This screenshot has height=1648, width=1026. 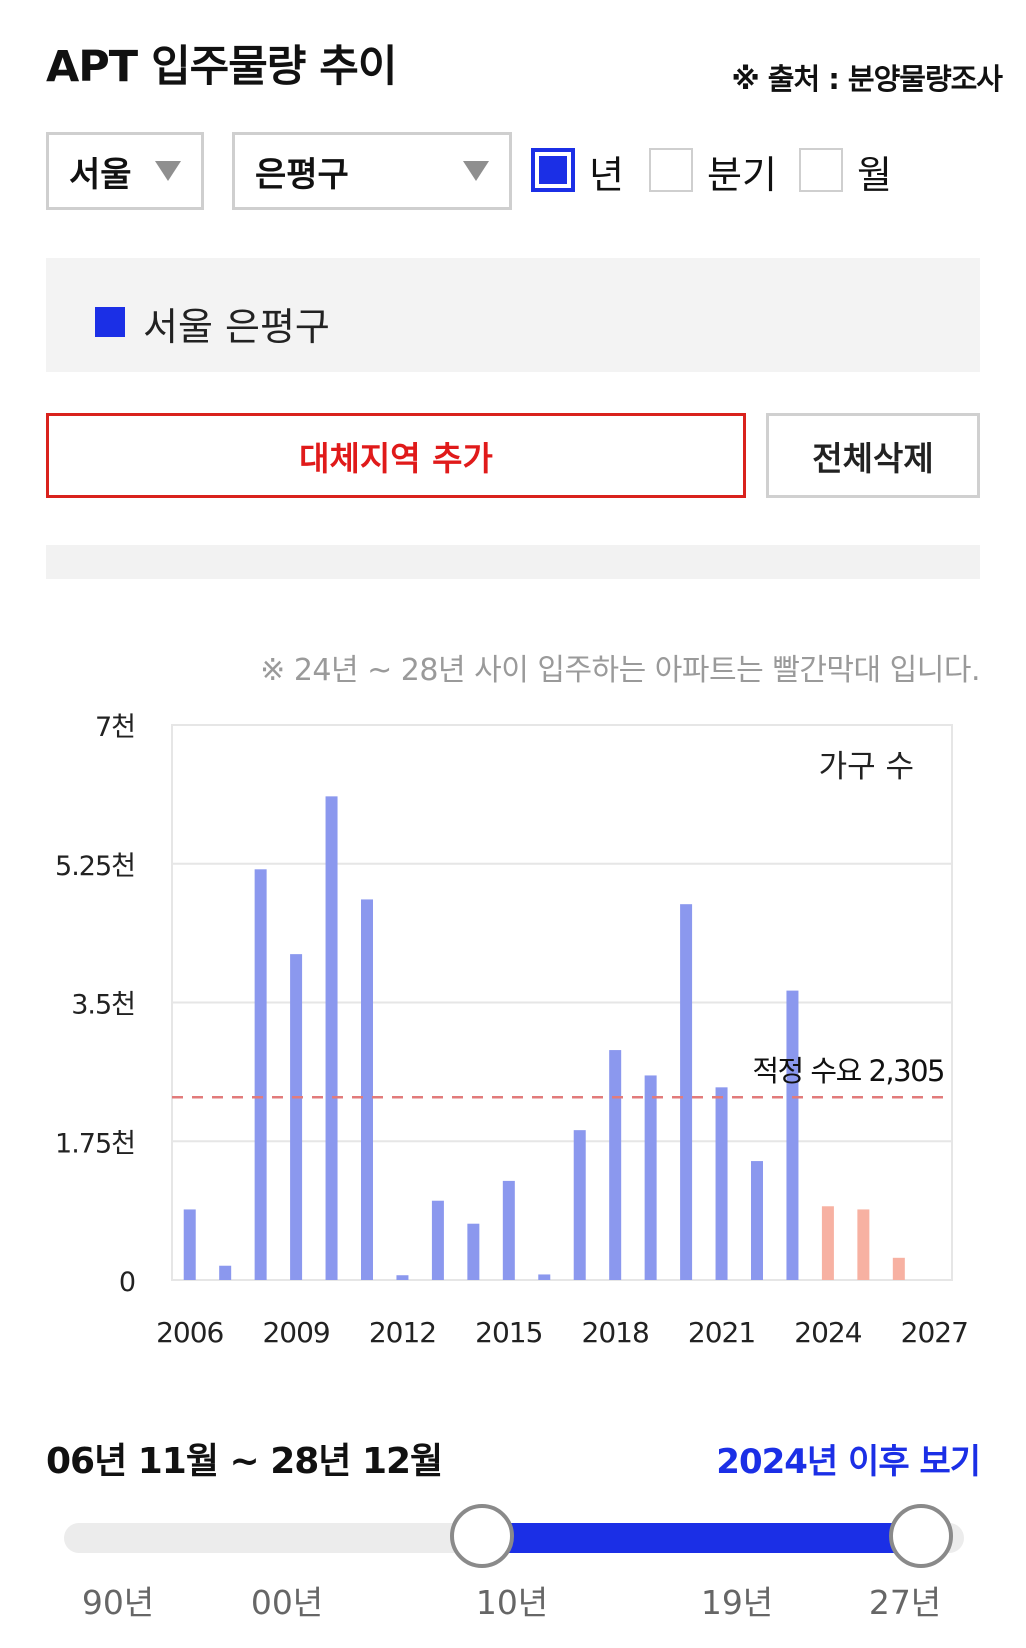 I want to click on page-title: APT 입주물량 추이, so click(x=221, y=67).